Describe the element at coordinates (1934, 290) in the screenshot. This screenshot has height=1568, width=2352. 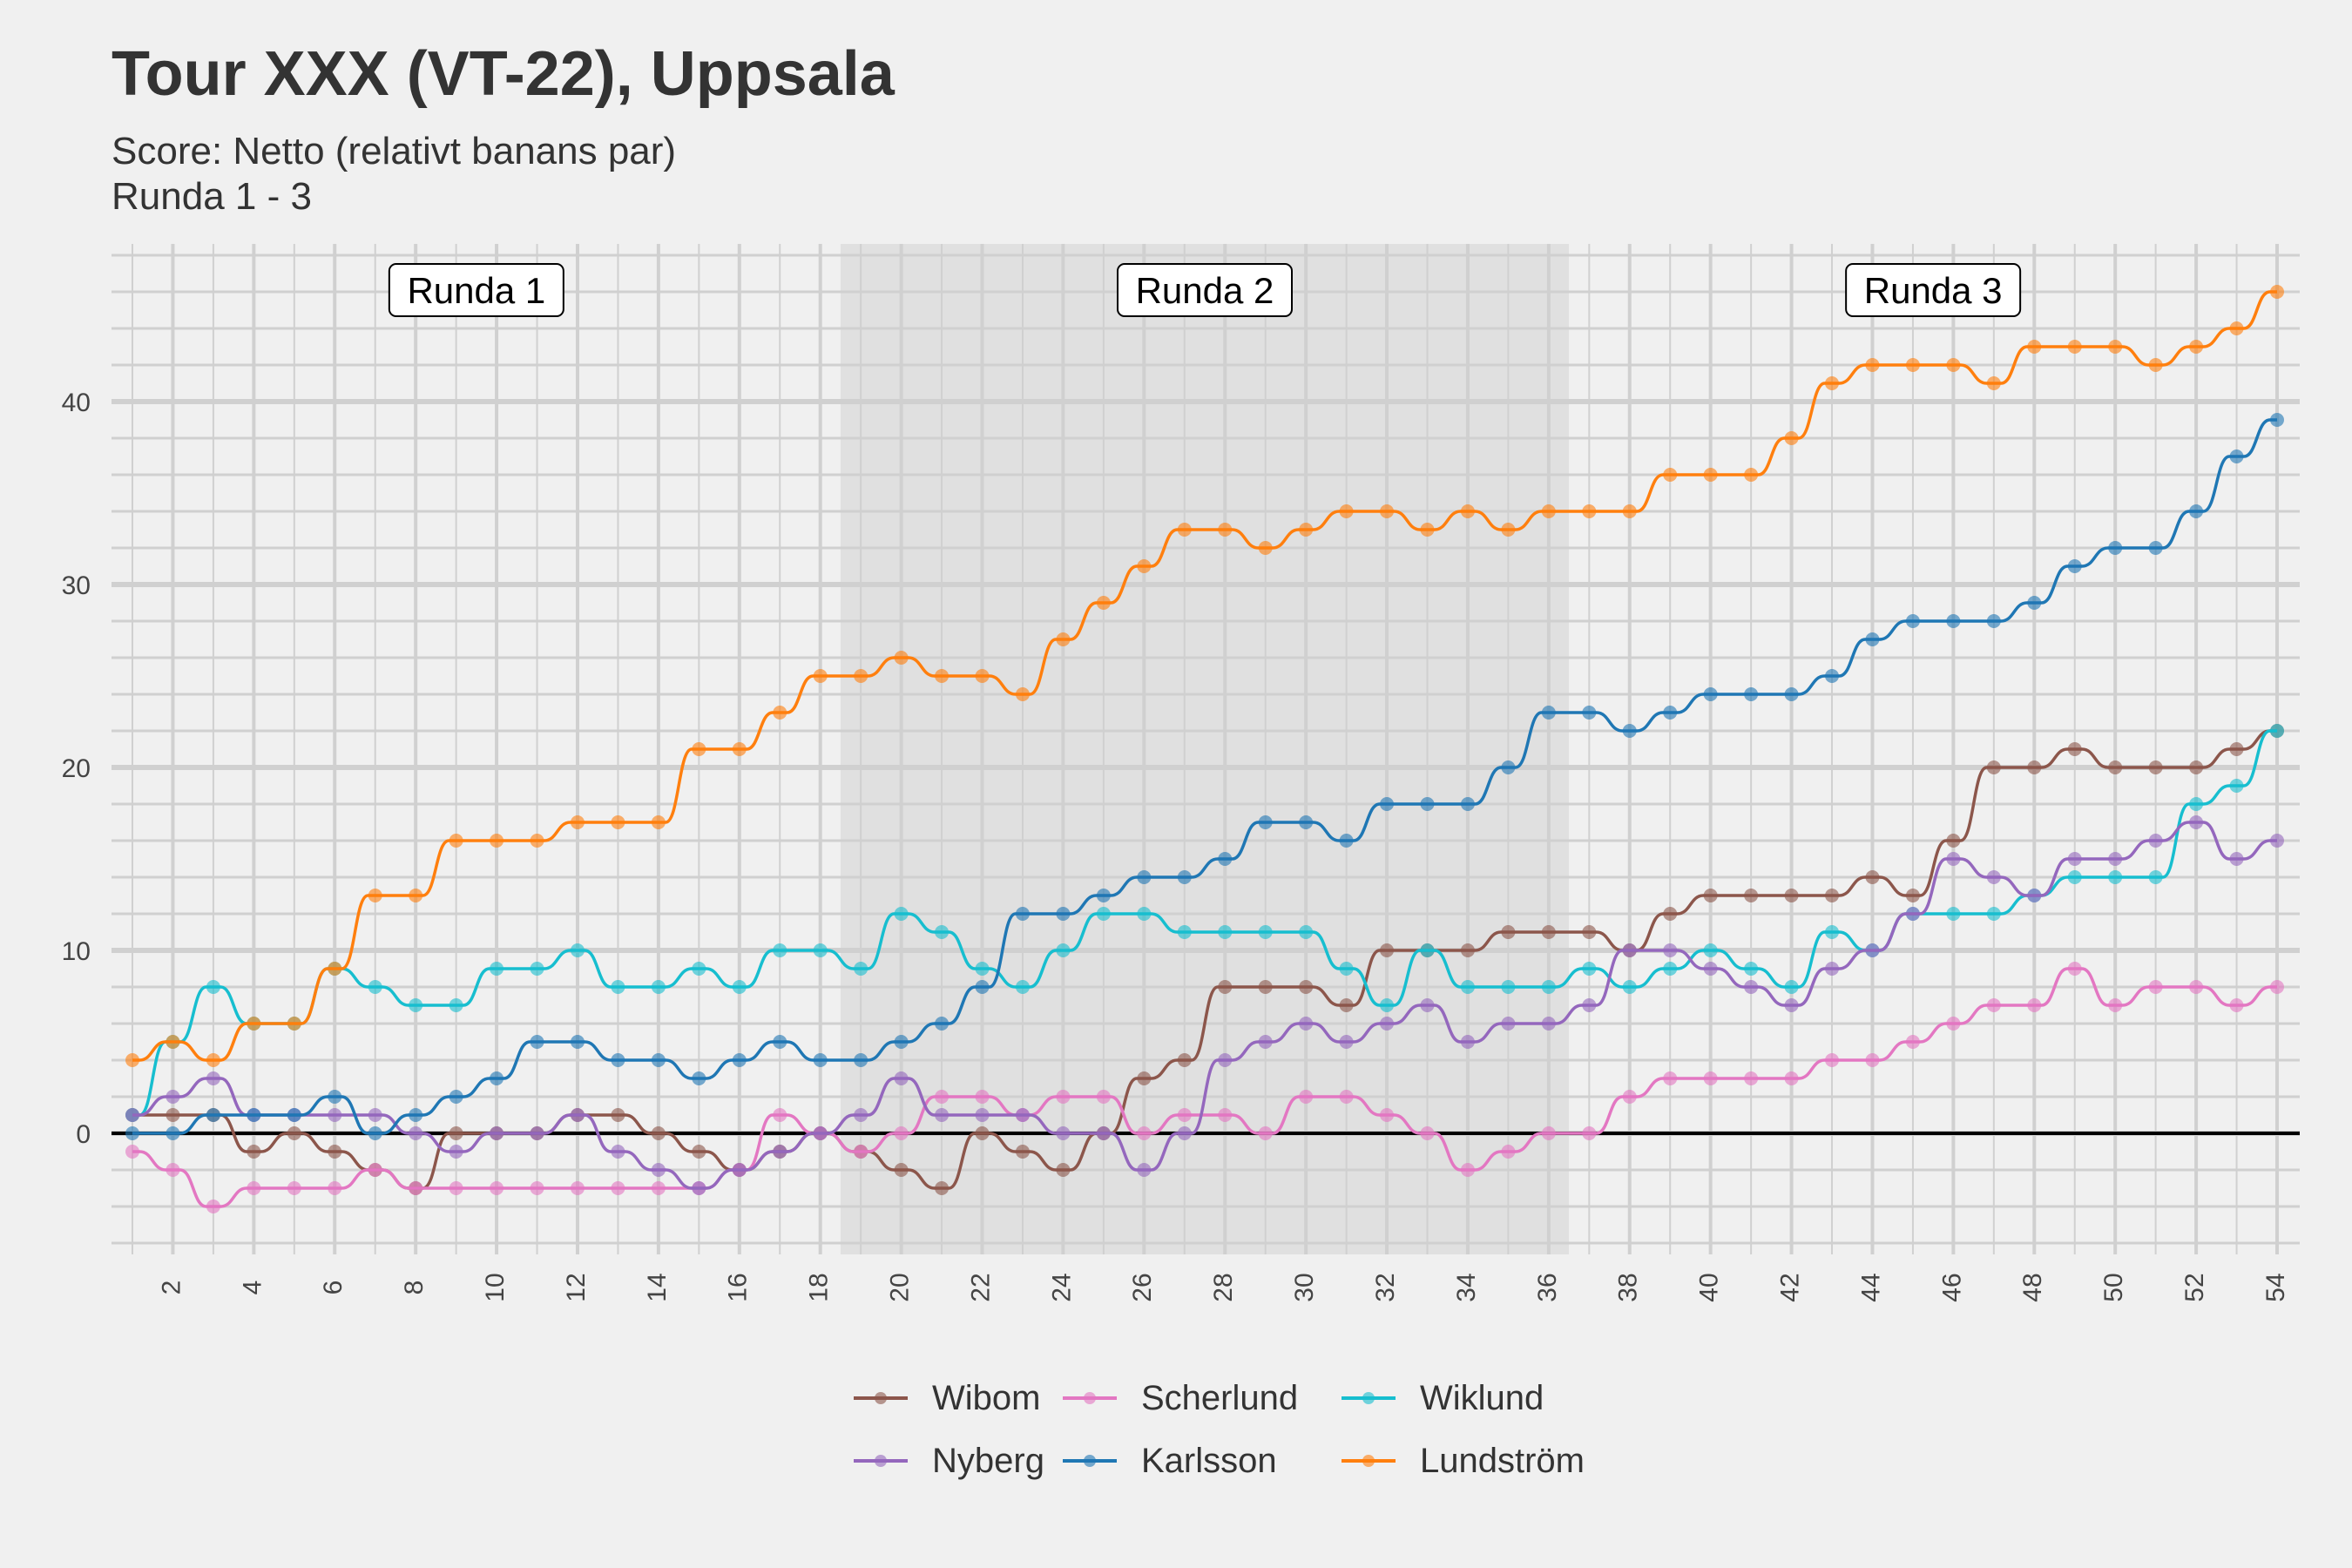
I see `round-label-text: Runda 3` at that location.